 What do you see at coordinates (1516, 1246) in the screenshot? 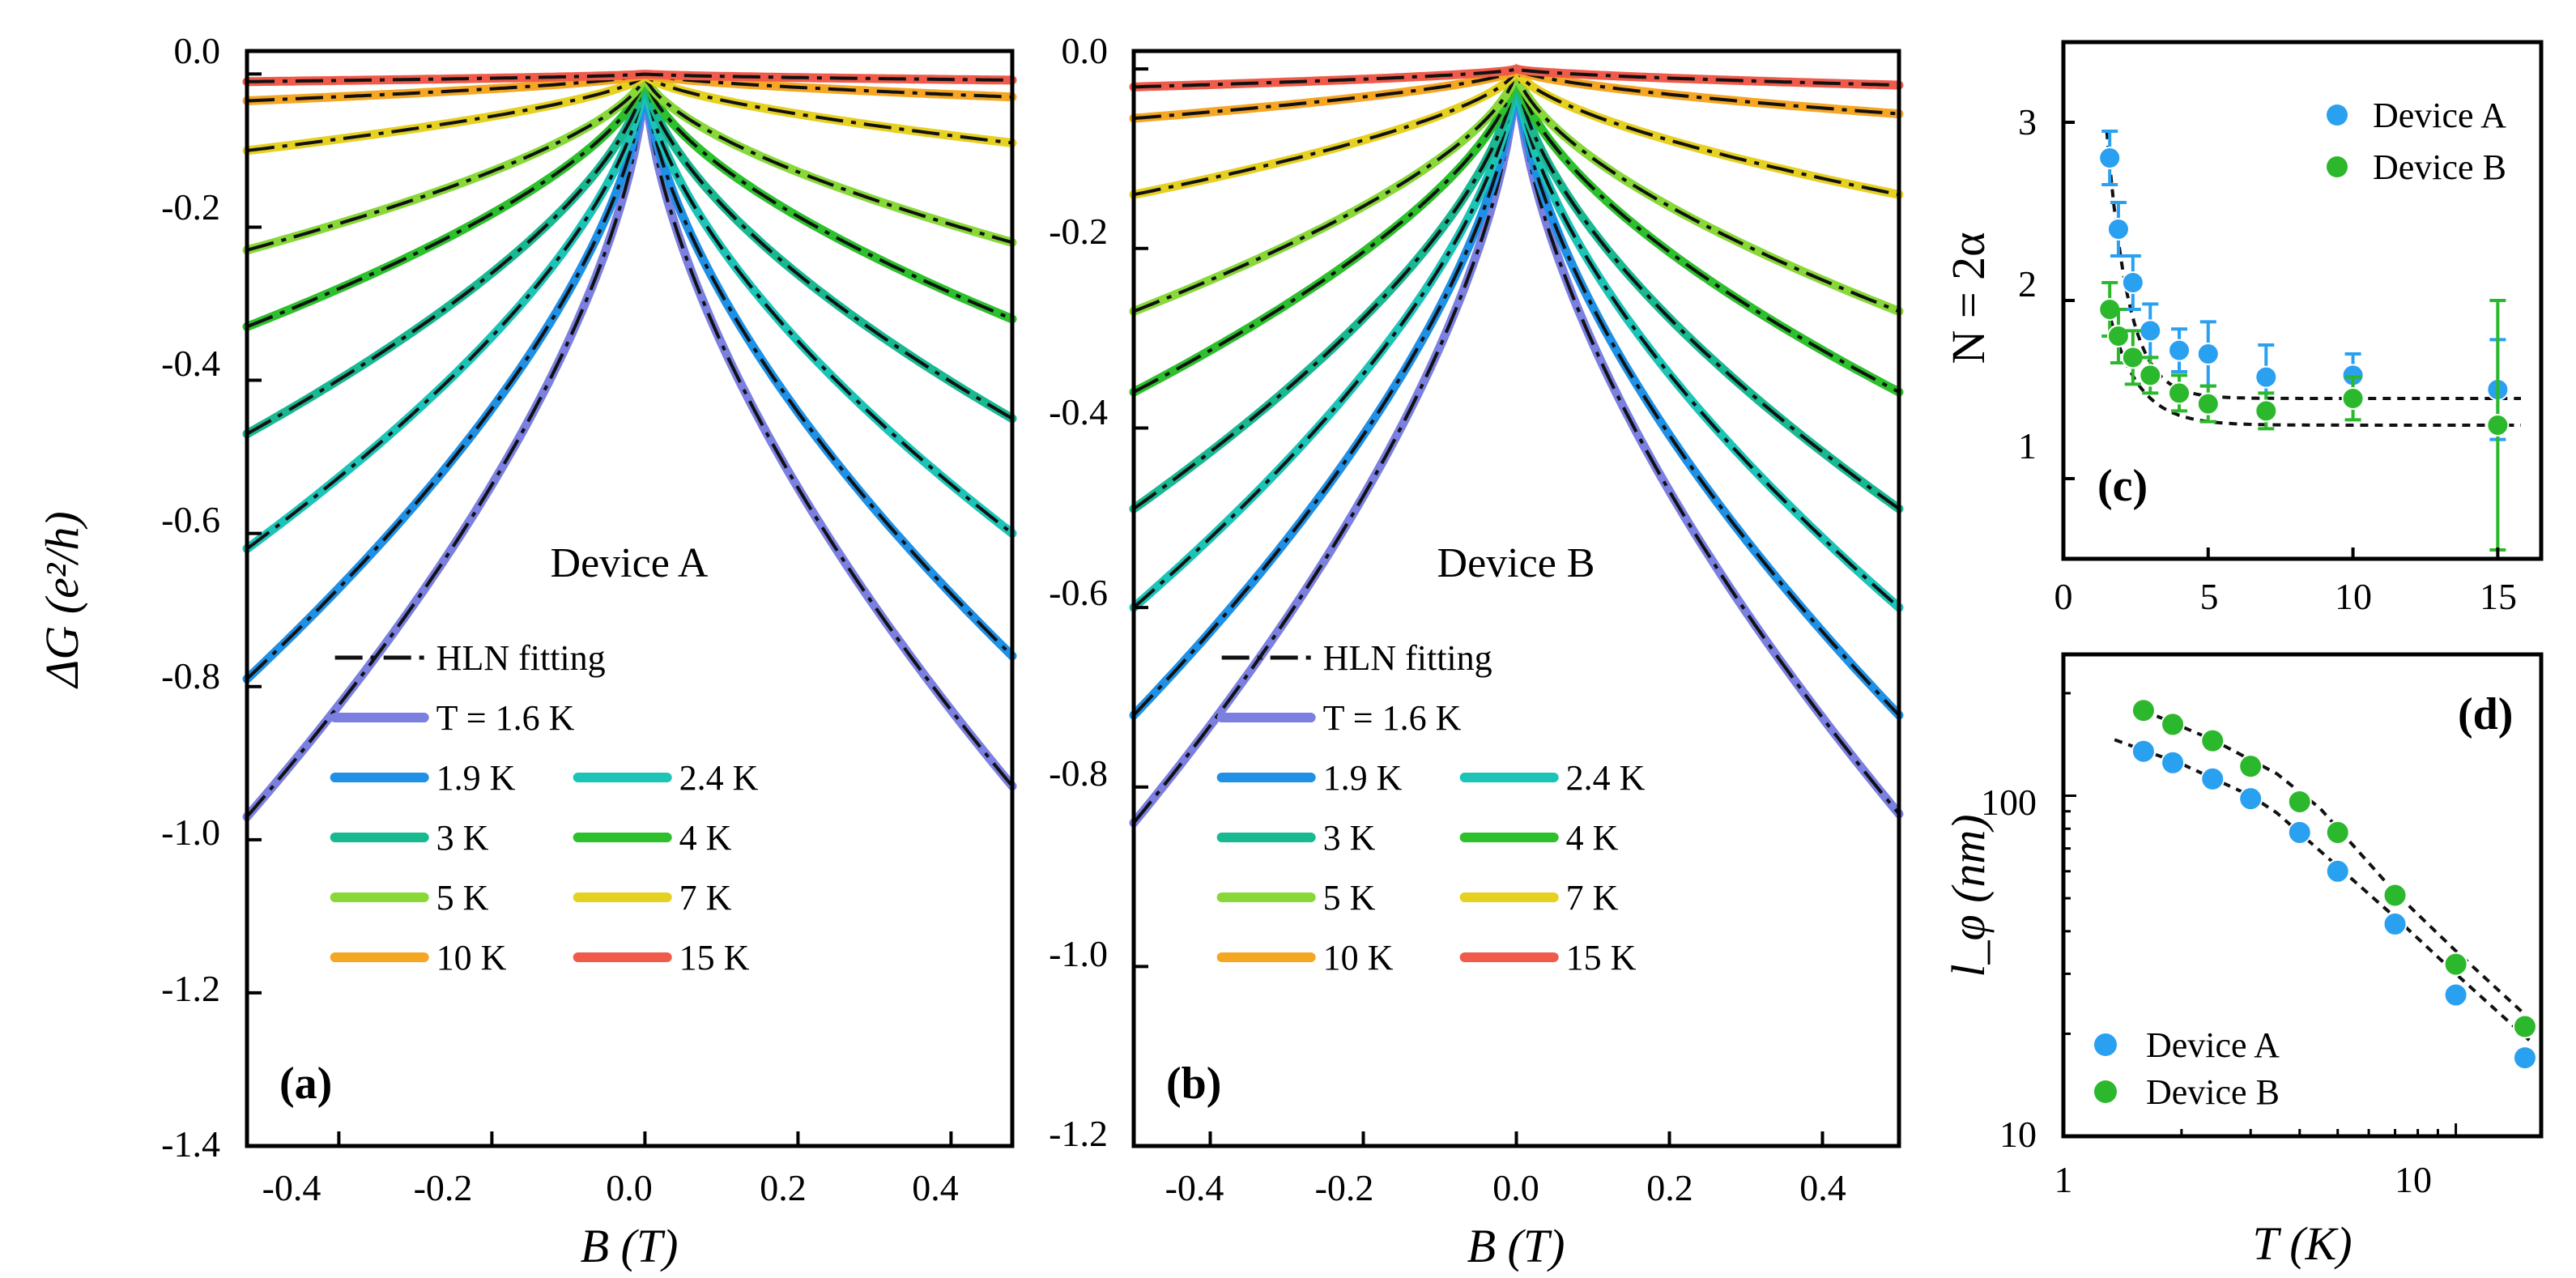
I see `panel-b-xlabel: B (T)` at bounding box center [1516, 1246].